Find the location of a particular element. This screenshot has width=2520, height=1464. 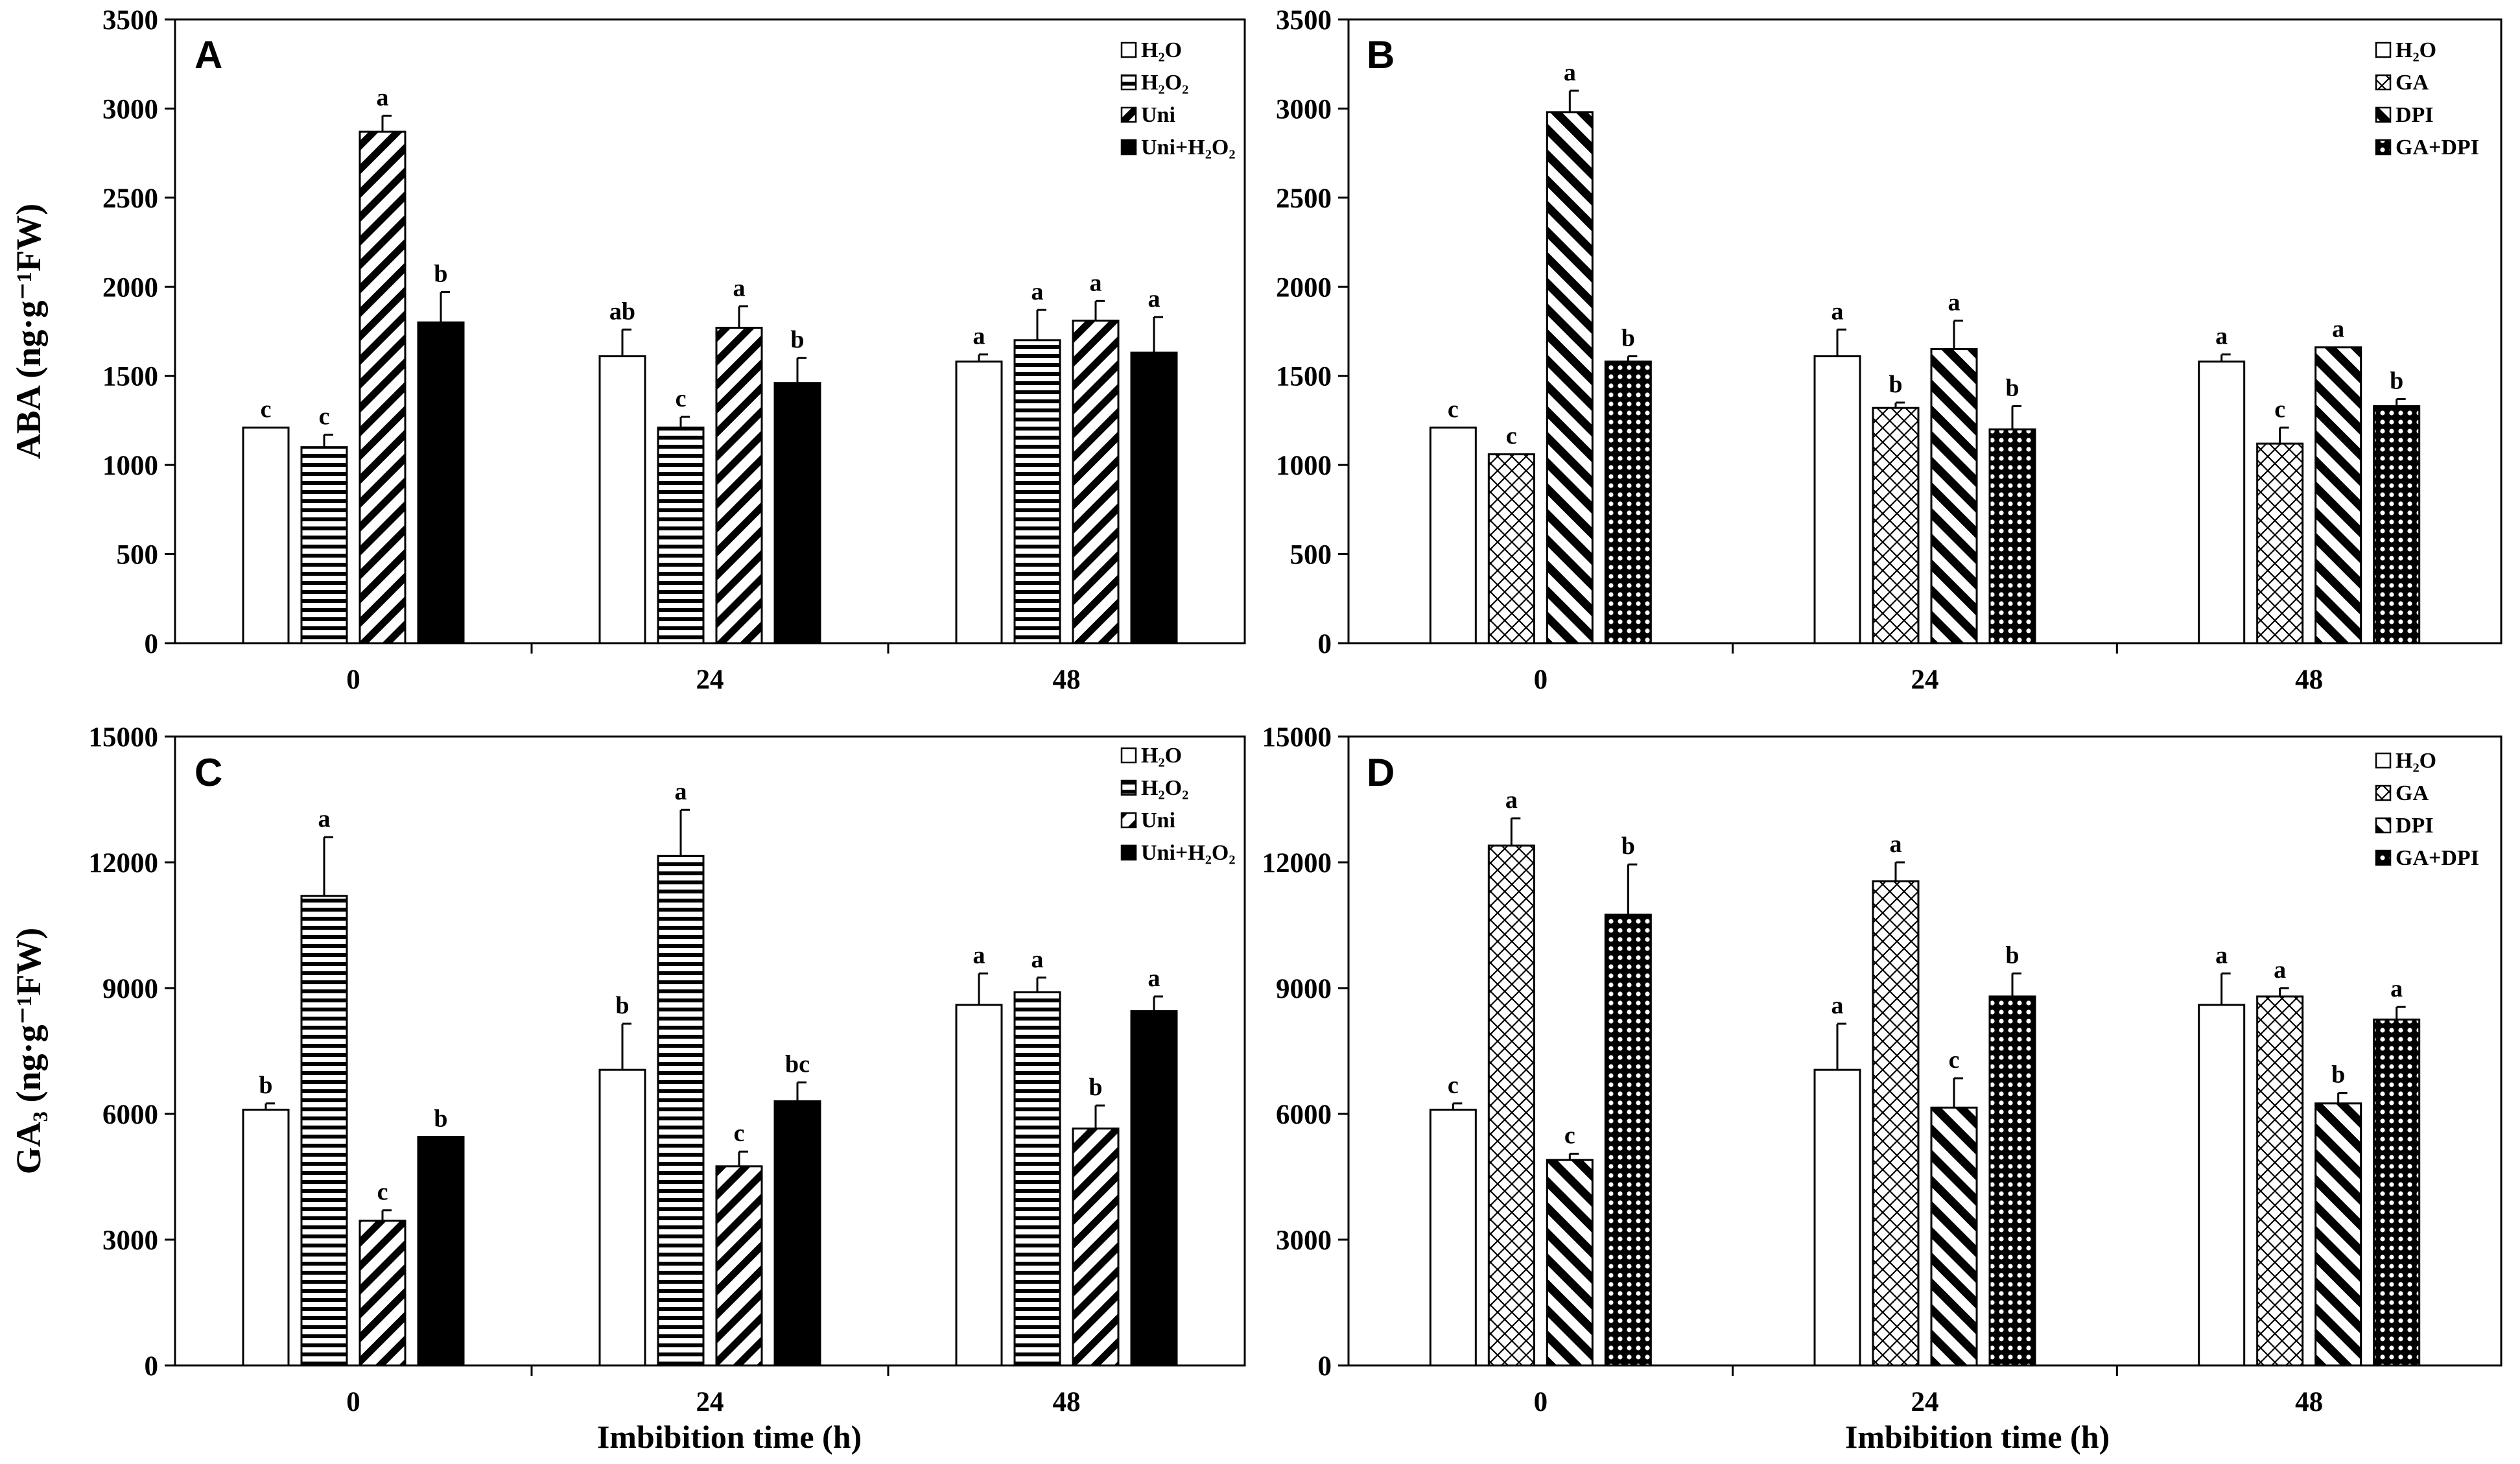

x-tick-label: 0 is located at coordinates (353, 1402).